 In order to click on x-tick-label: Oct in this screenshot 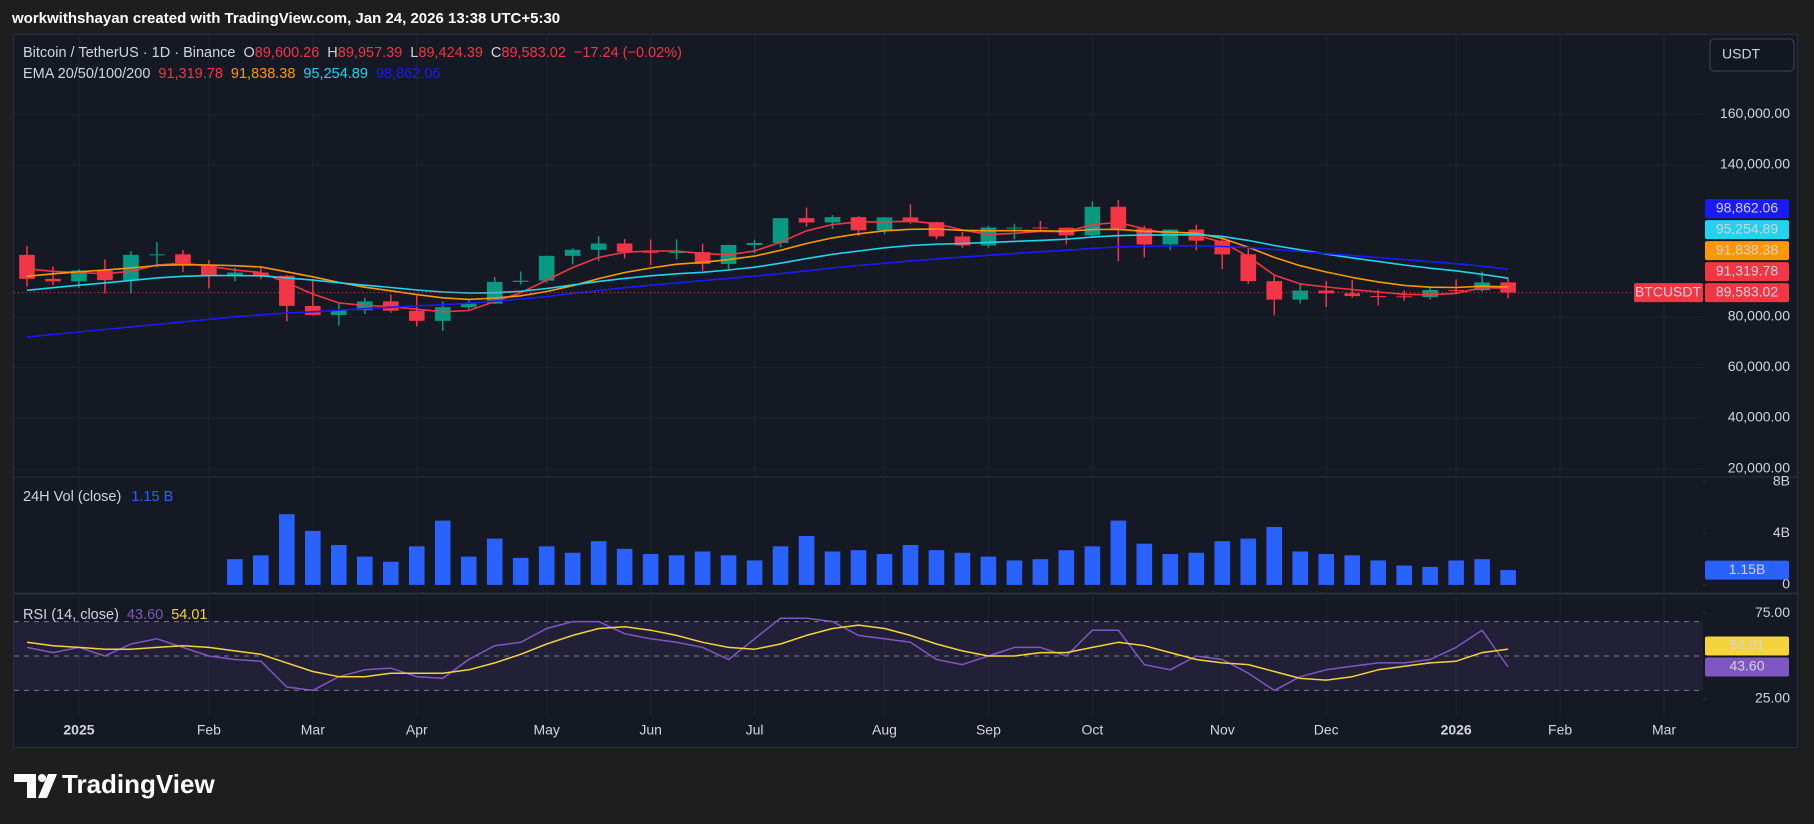, I will do `click(1092, 730)`.